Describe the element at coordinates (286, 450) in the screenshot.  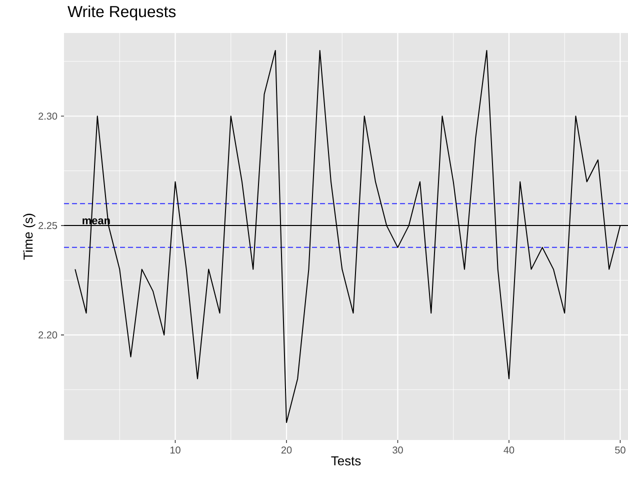
I see `x-tick-label: 20` at that location.